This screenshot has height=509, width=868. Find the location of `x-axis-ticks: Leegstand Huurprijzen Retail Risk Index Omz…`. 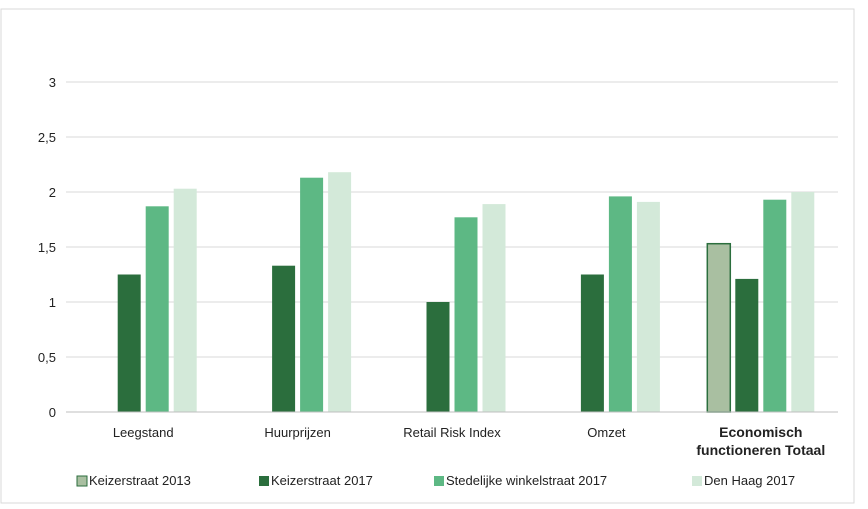

x-axis-ticks: Leegstand Huurprijzen Retail Risk Index Omz… is located at coordinates (469, 441).